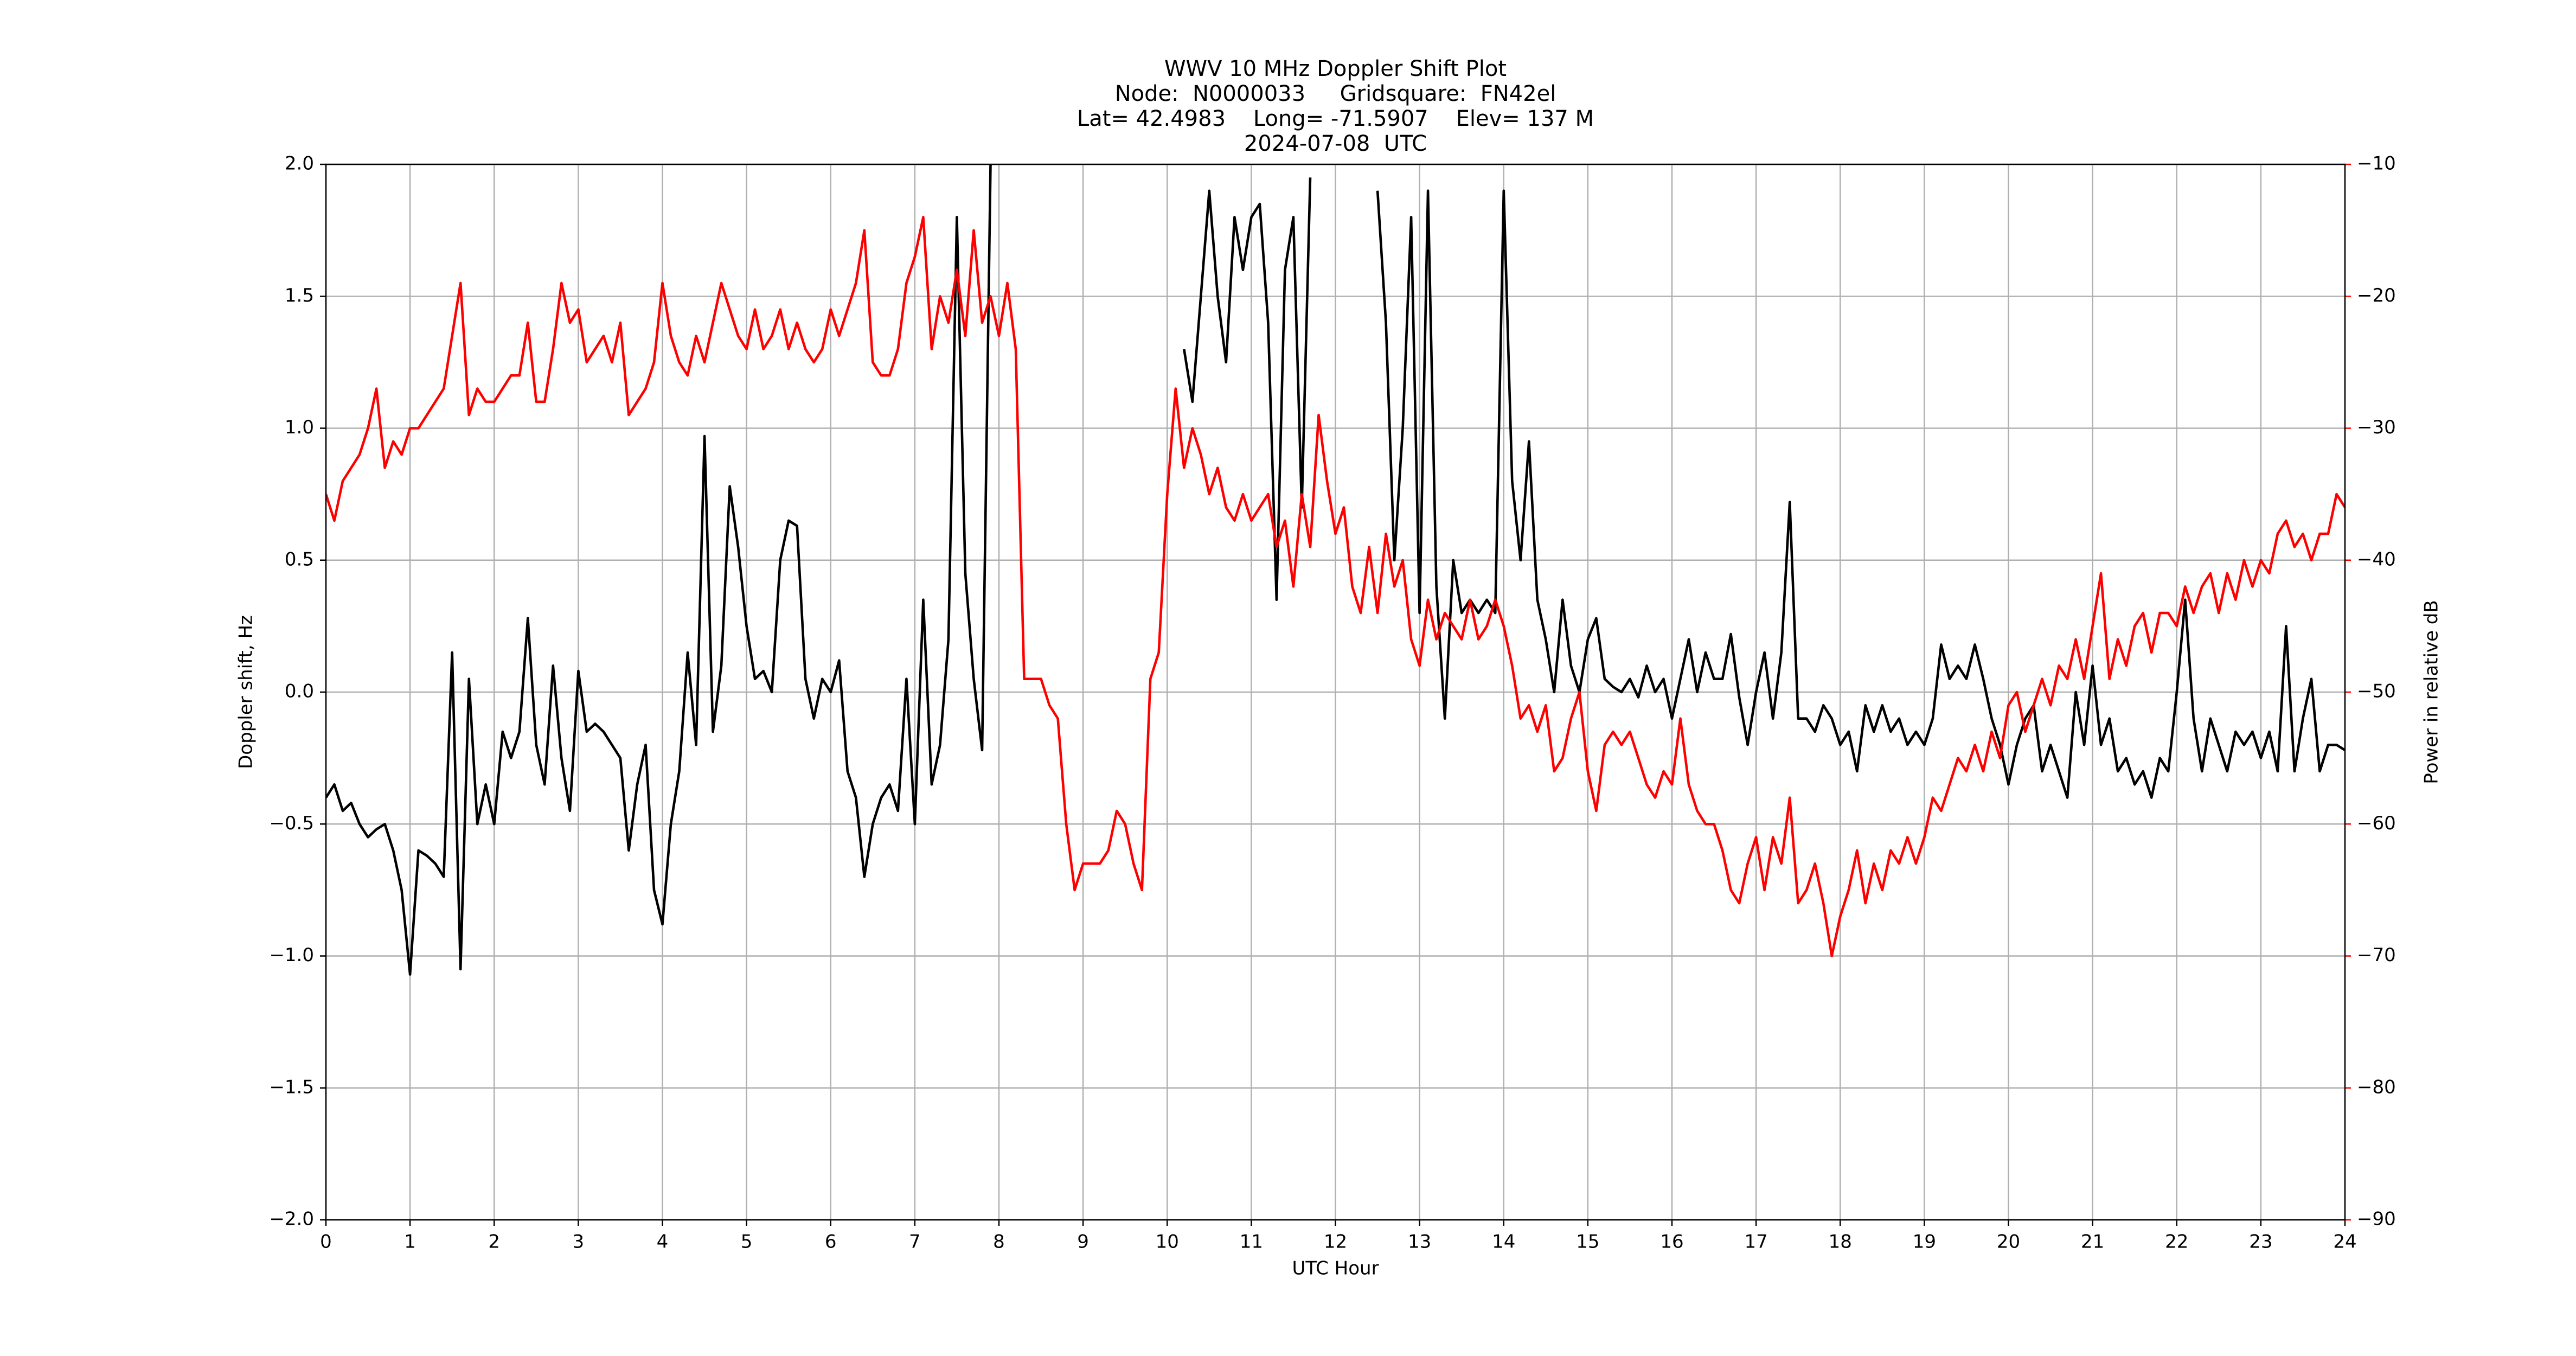  I want to click on y2-tick-label: −10, so click(2376, 164).